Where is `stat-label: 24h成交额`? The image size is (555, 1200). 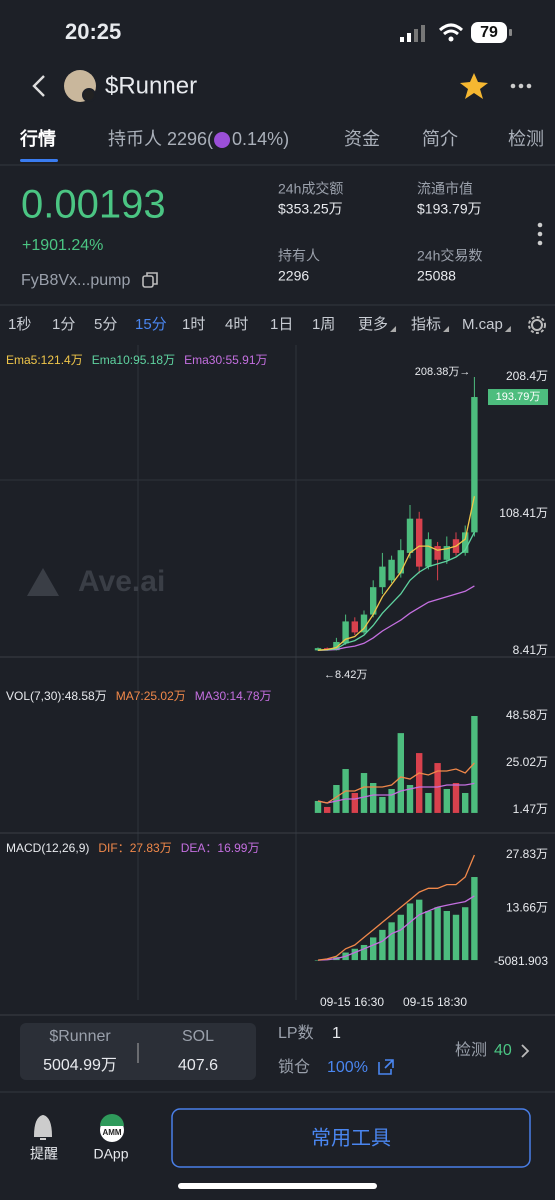 stat-label: 24h成交额 is located at coordinates (310, 189).